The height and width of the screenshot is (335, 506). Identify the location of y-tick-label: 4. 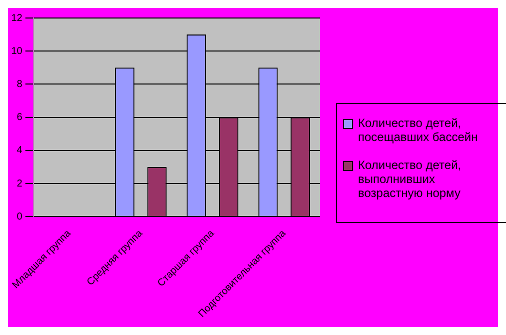
(19, 150).